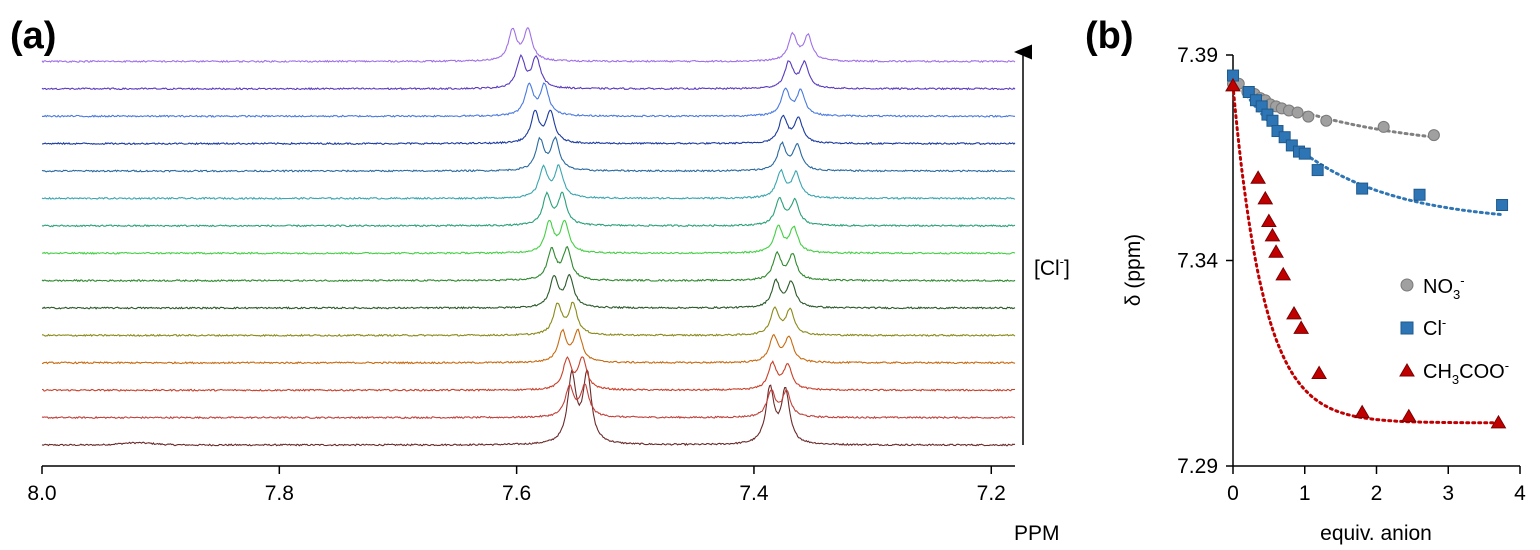  Describe the element at coordinates (1407, 285) in the screenshot. I see `legend-marker-no3` at that location.